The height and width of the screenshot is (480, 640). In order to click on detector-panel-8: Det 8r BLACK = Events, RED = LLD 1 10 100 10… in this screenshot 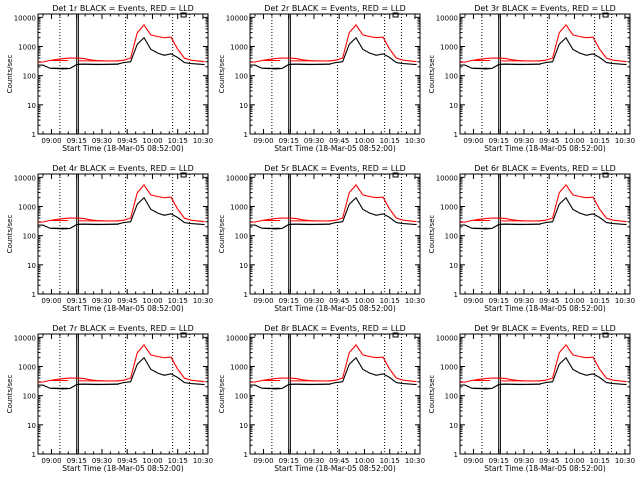, I will do `click(321, 398)`.